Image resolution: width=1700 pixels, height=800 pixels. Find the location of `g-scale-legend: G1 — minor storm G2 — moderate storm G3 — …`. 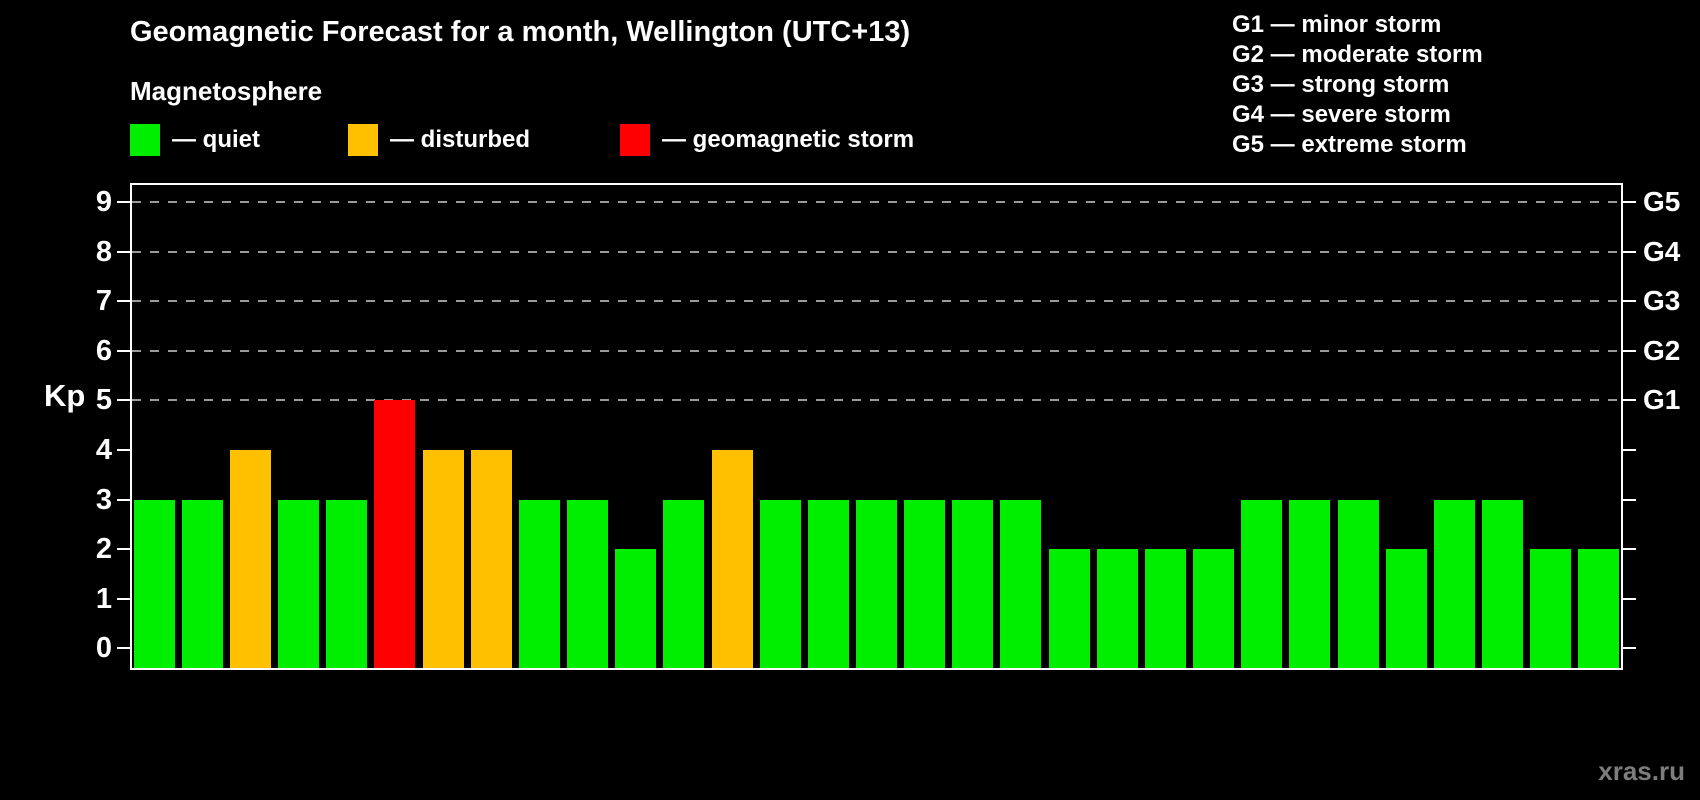

g-scale-legend: G1 — minor storm G2 — moderate storm G3 — … is located at coordinates (1357, 85).